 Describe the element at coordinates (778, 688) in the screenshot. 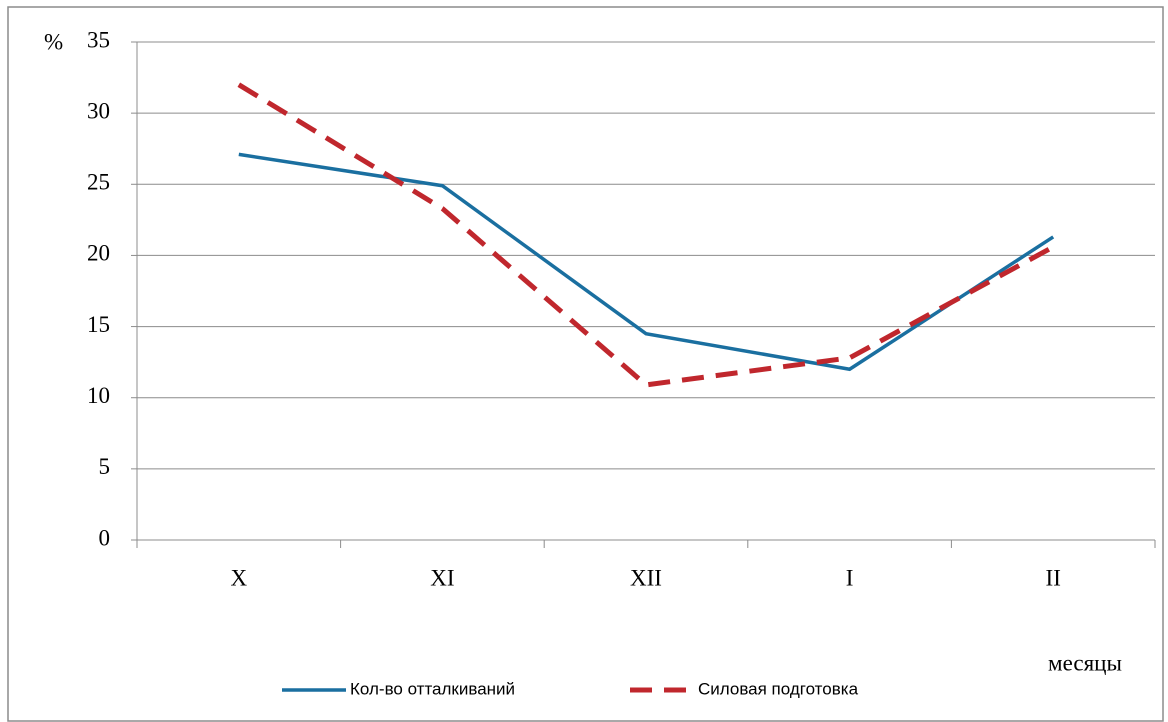

I see `legend-label: Силовая подготовка` at that location.